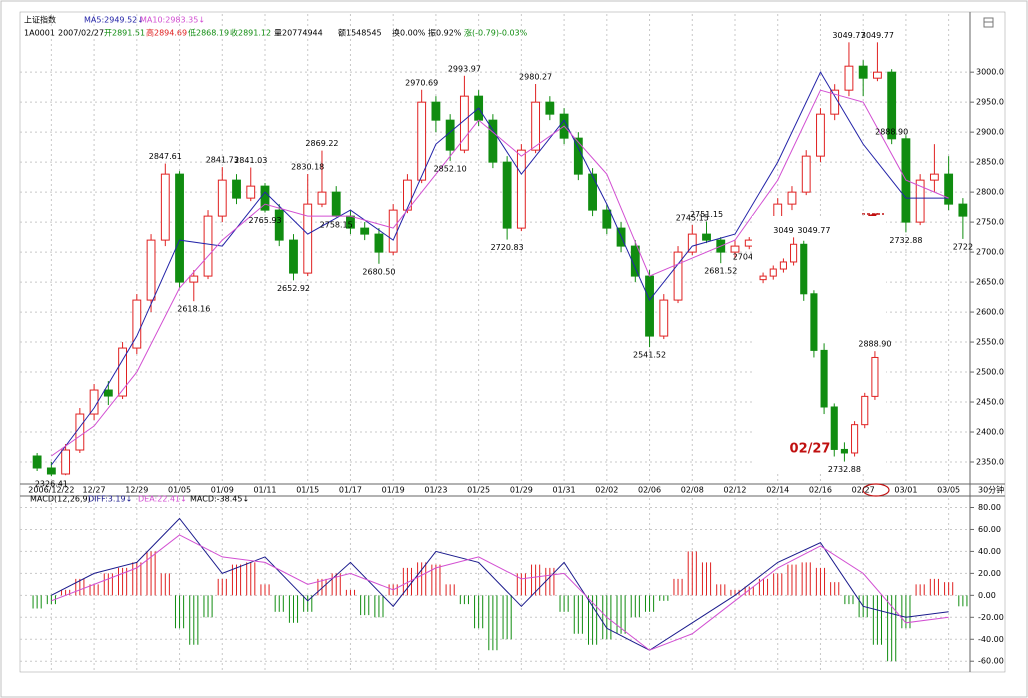 This screenshot has width=1028, height=698. What do you see at coordinates (990, 282) in the screenshot?
I see `y-tick-label: 2650.0` at bounding box center [990, 282].